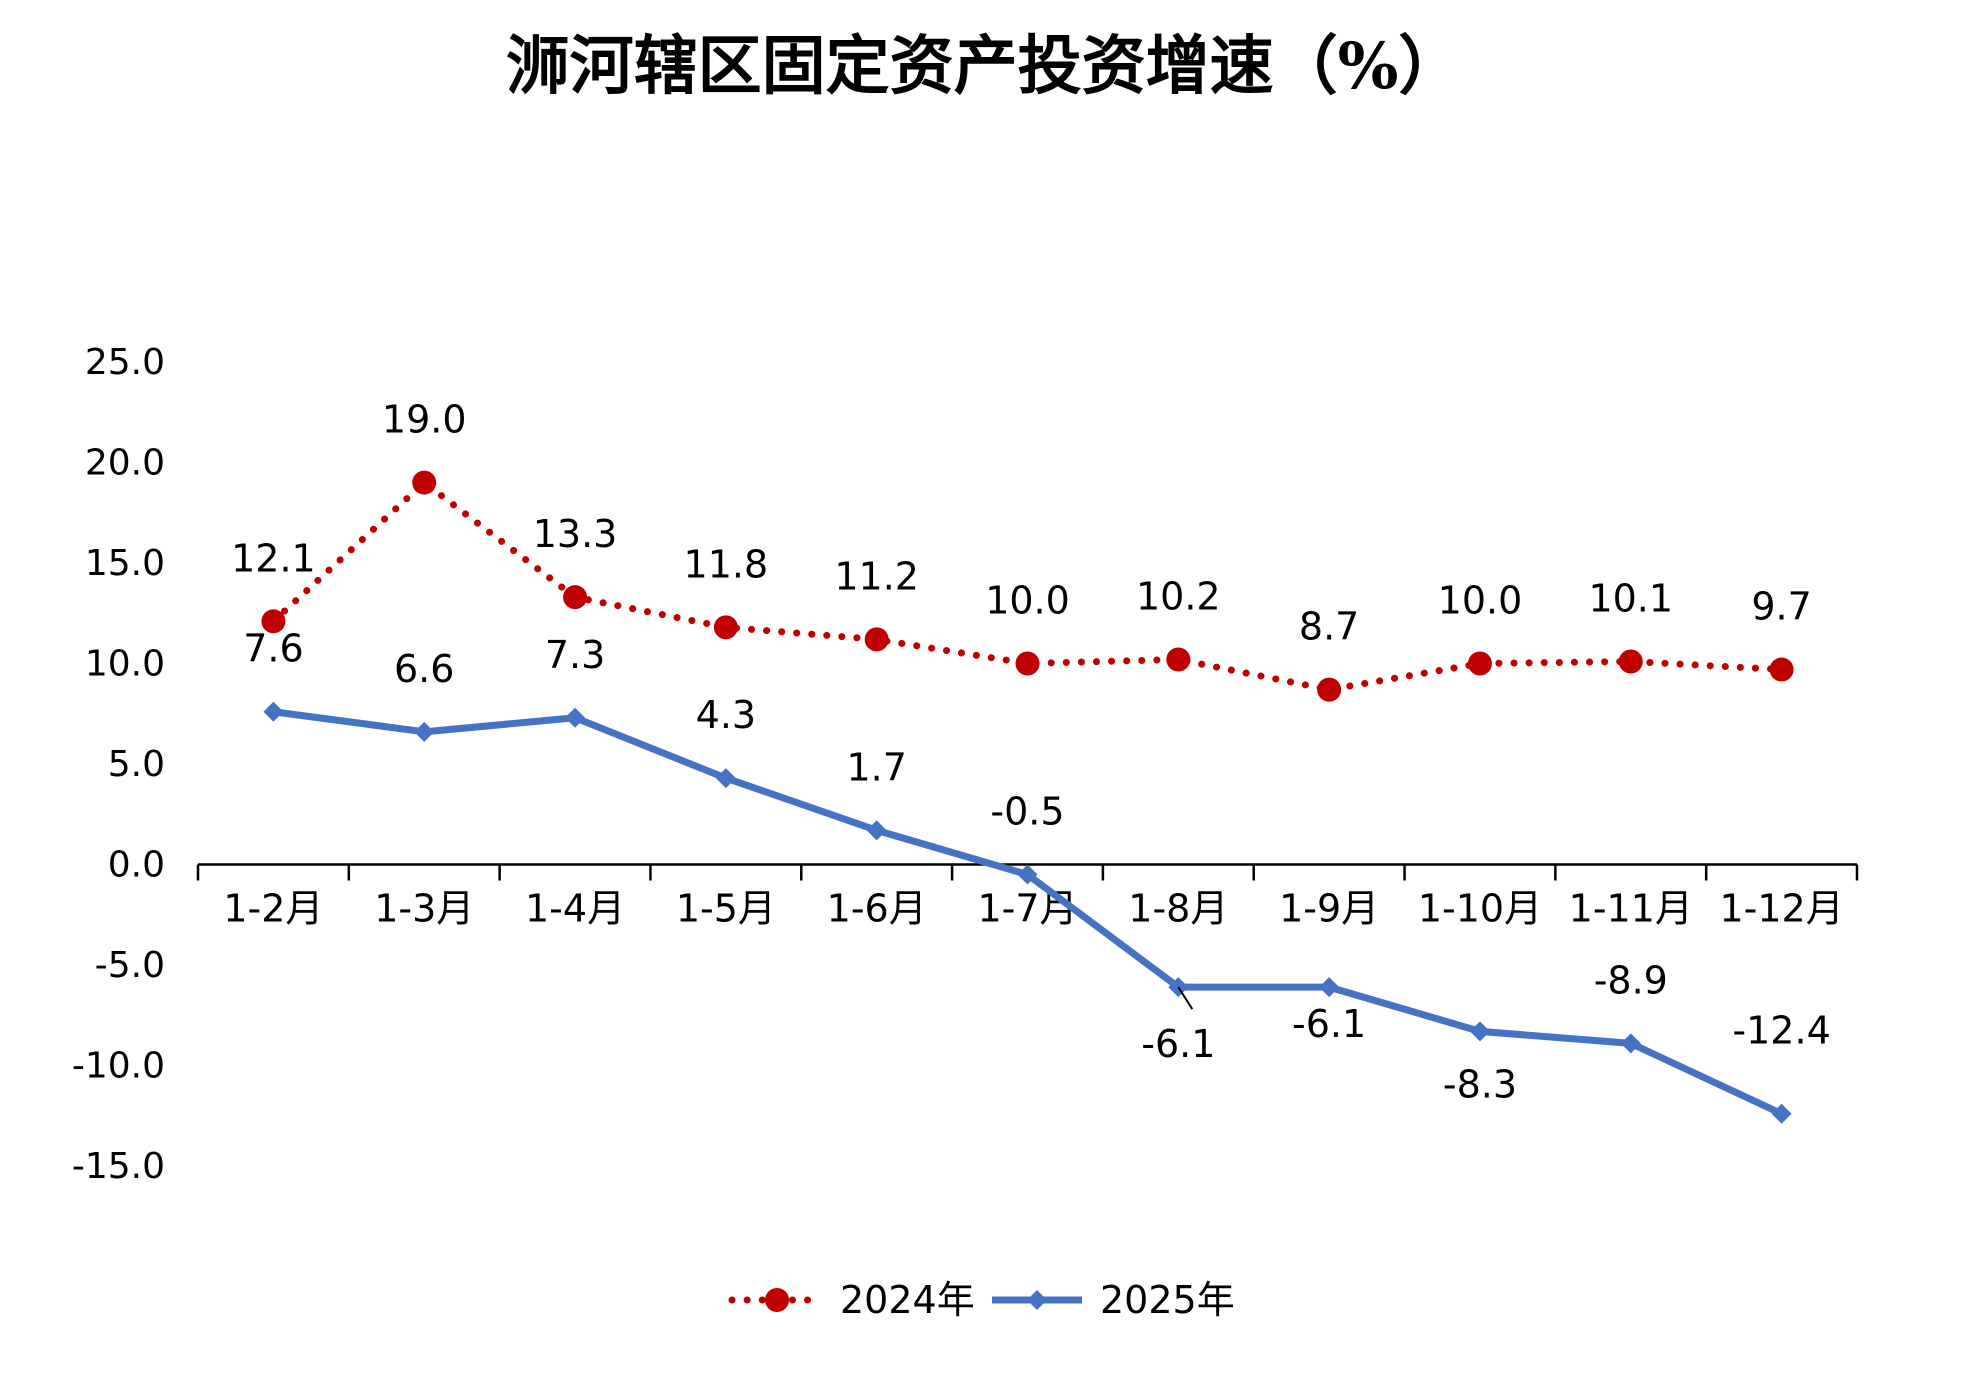 The height and width of the screenshot is (1397, 1969). Describe the element at coordinates (1185, 998) in the screenshot. I see `label-leader-line` at that location.